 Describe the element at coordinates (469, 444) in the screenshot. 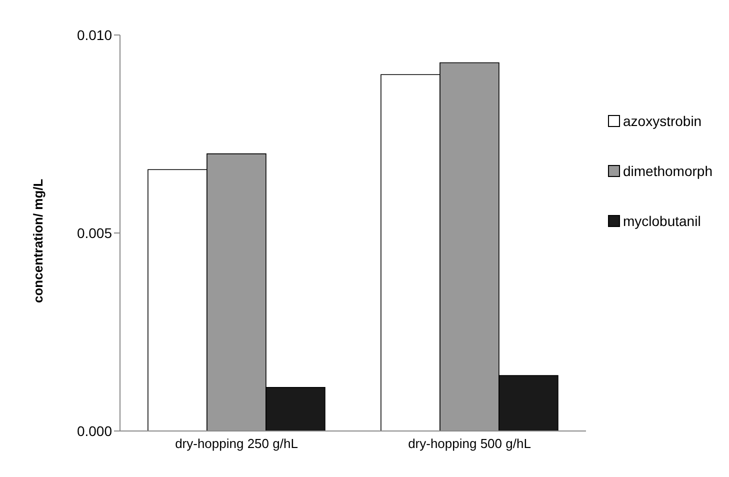

I see `x-tick-label: dry-hopping 500 g/hL` at that location.